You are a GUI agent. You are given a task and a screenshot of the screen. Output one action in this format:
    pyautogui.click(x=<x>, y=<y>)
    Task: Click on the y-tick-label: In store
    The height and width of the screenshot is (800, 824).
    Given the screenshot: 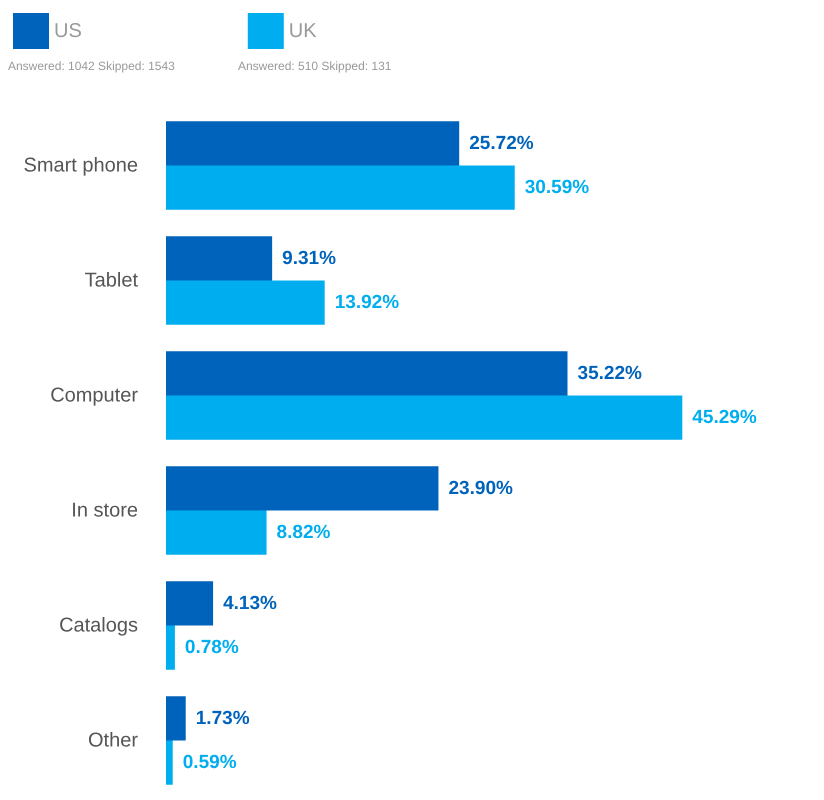 What is the action you would take?
    pyautogui.click(x=104, y=511)
    